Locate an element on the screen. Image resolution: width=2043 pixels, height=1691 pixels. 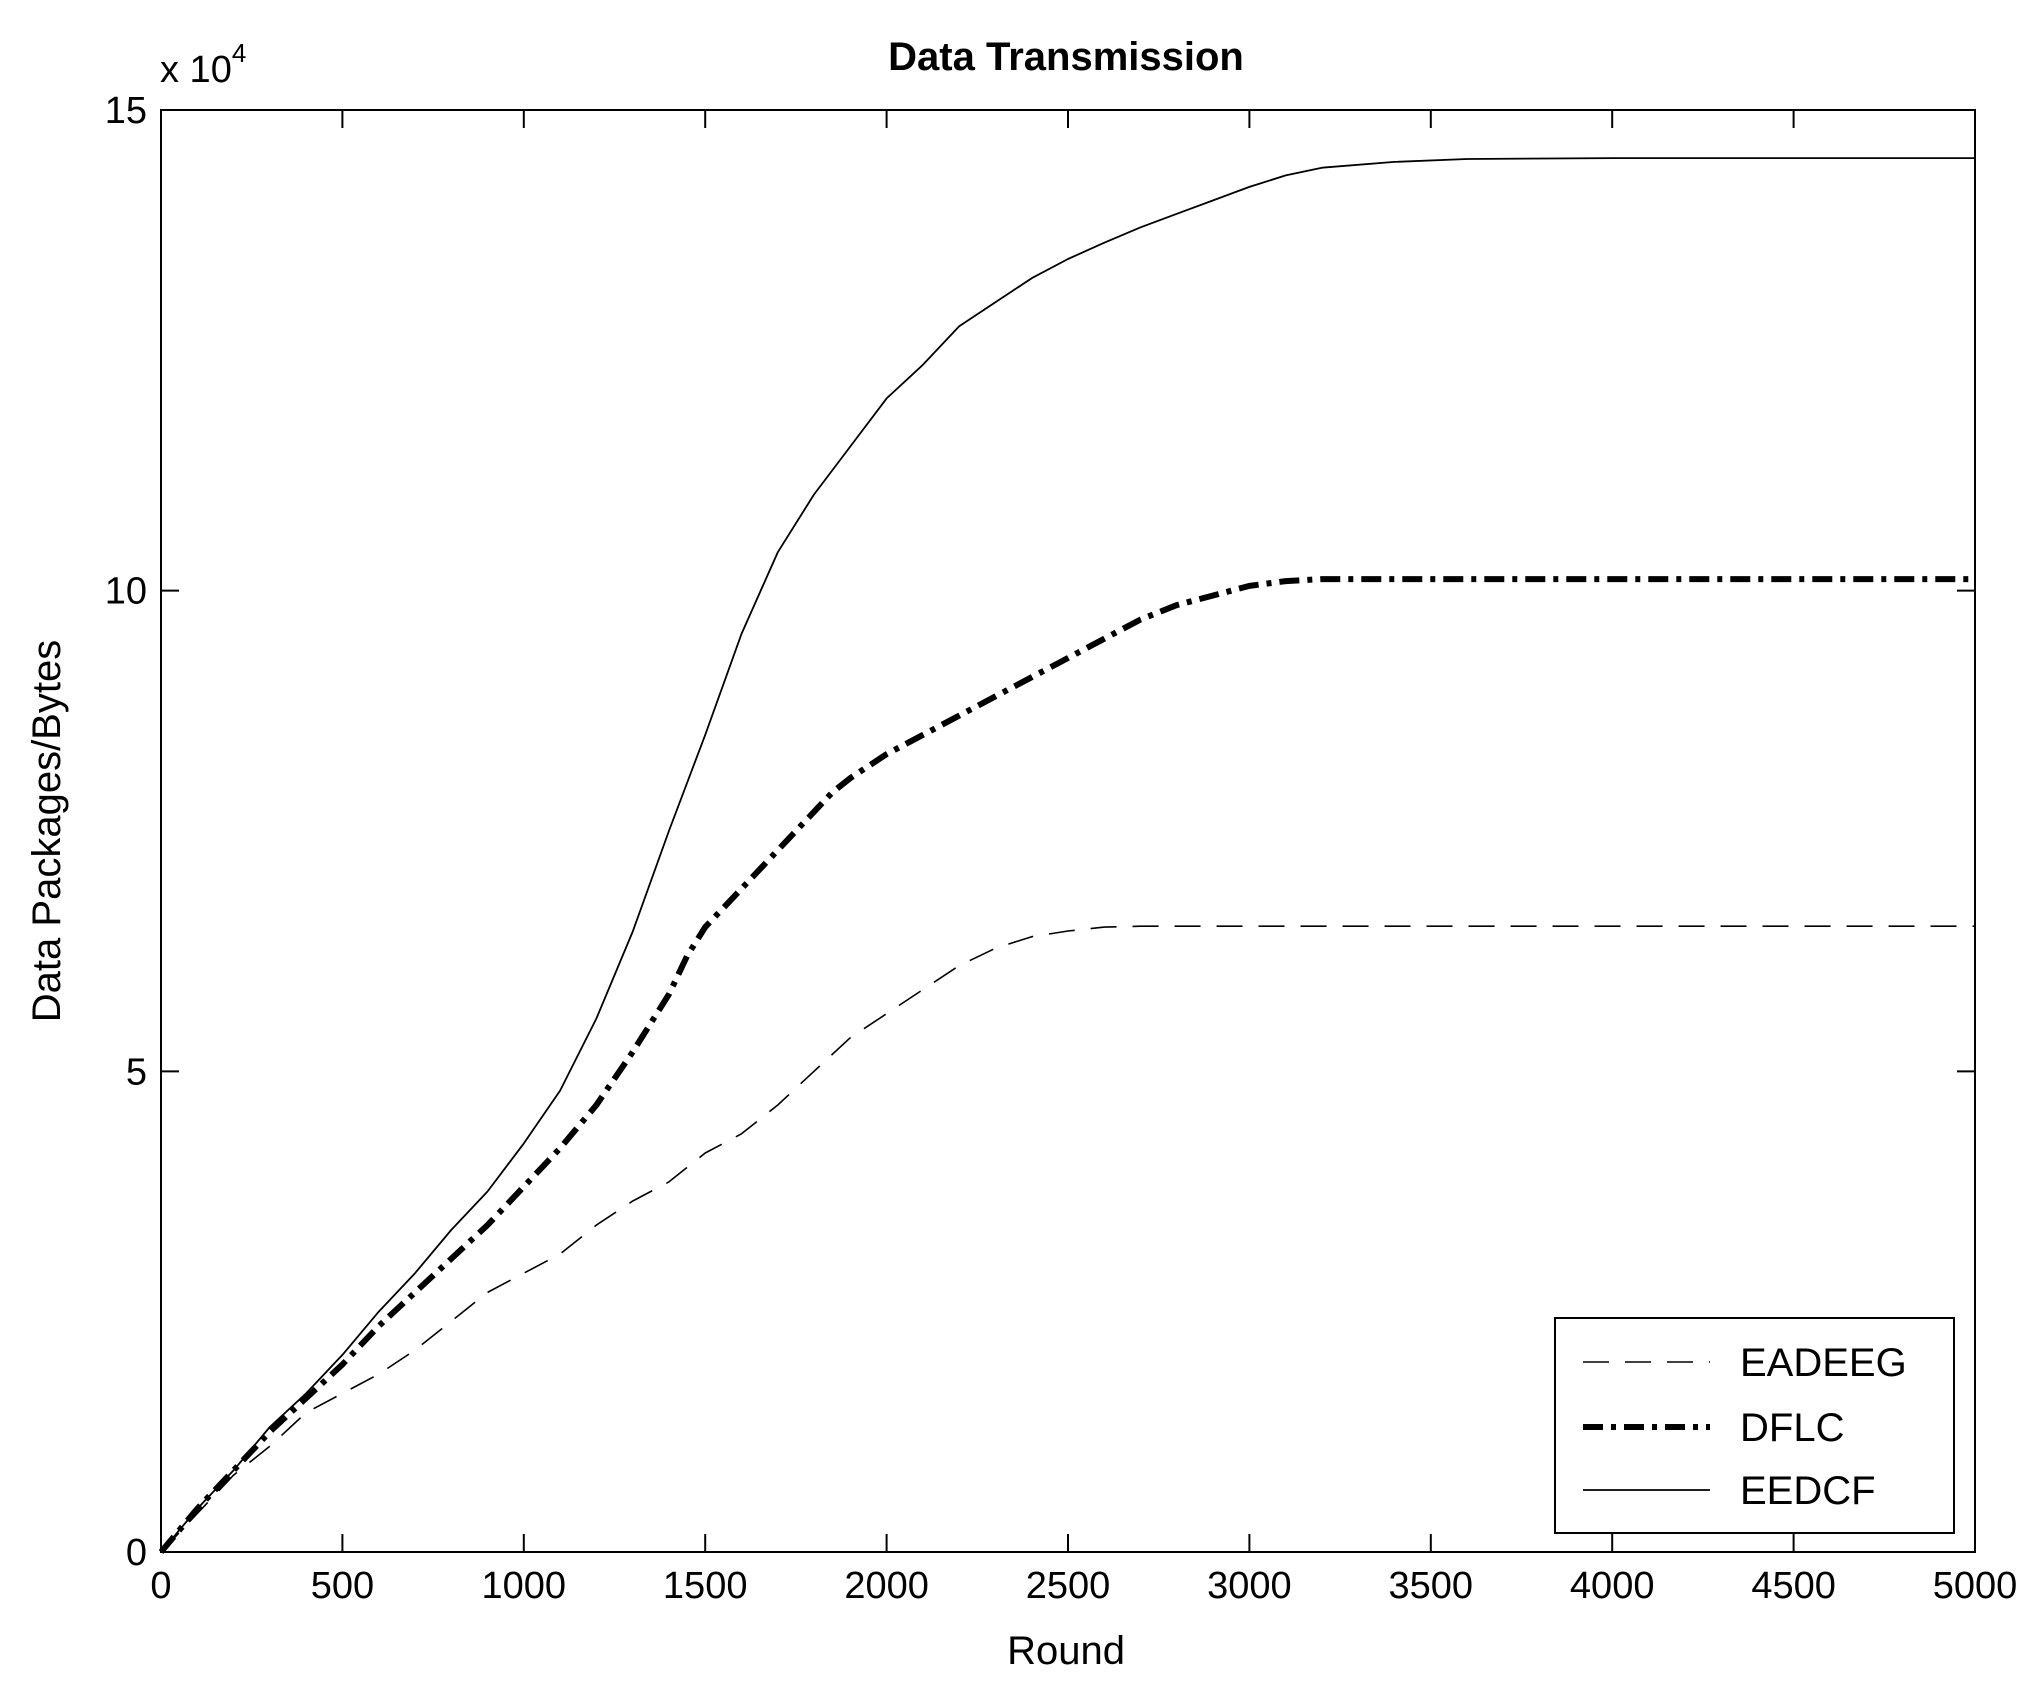
y-tick-label: 0 is located at coordinates (136, 1553).